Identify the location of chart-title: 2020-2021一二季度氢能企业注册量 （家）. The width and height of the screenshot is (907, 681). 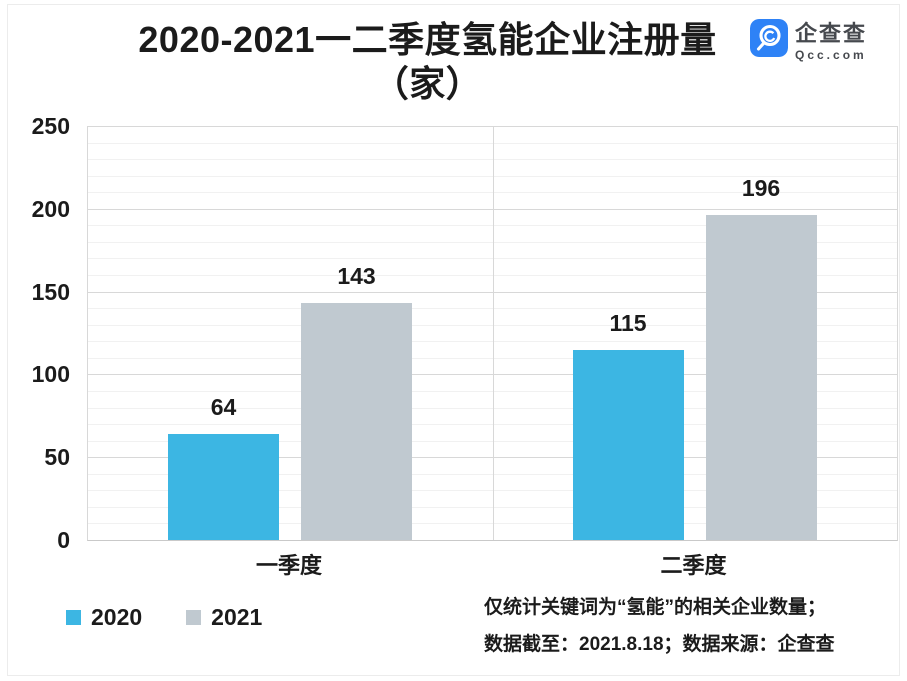
(427, 62).